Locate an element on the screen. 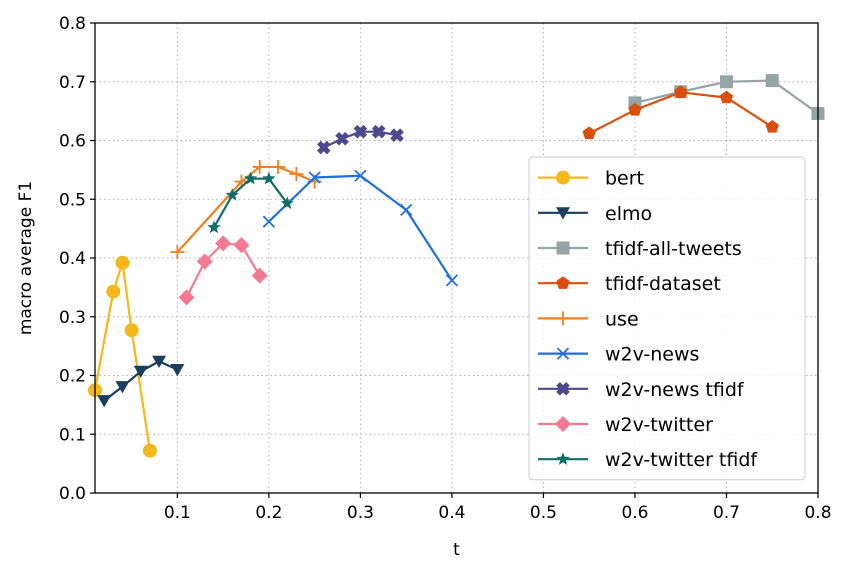  legend-item-tfidf-dataset: tfidf-dataset is located at coordinates (629, 284).